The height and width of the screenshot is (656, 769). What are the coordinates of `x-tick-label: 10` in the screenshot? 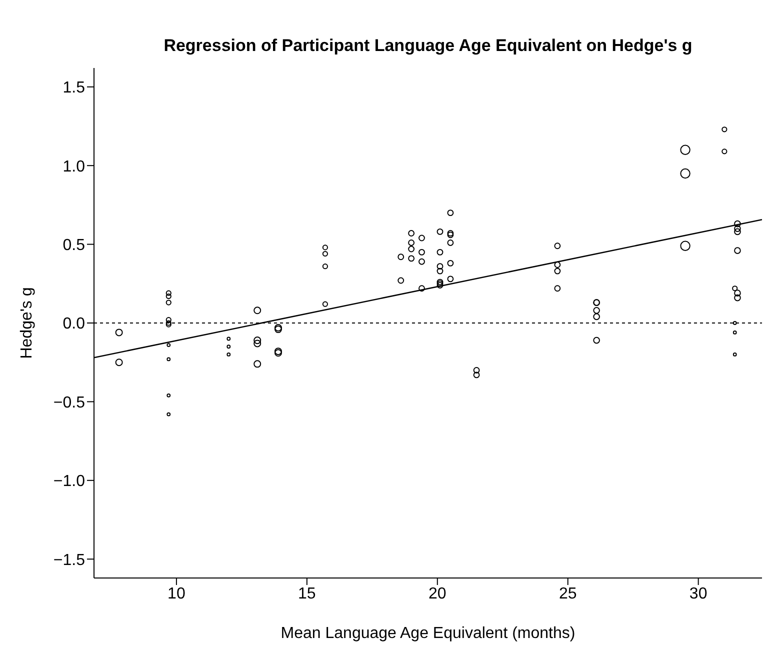 It's located at (177, 593).